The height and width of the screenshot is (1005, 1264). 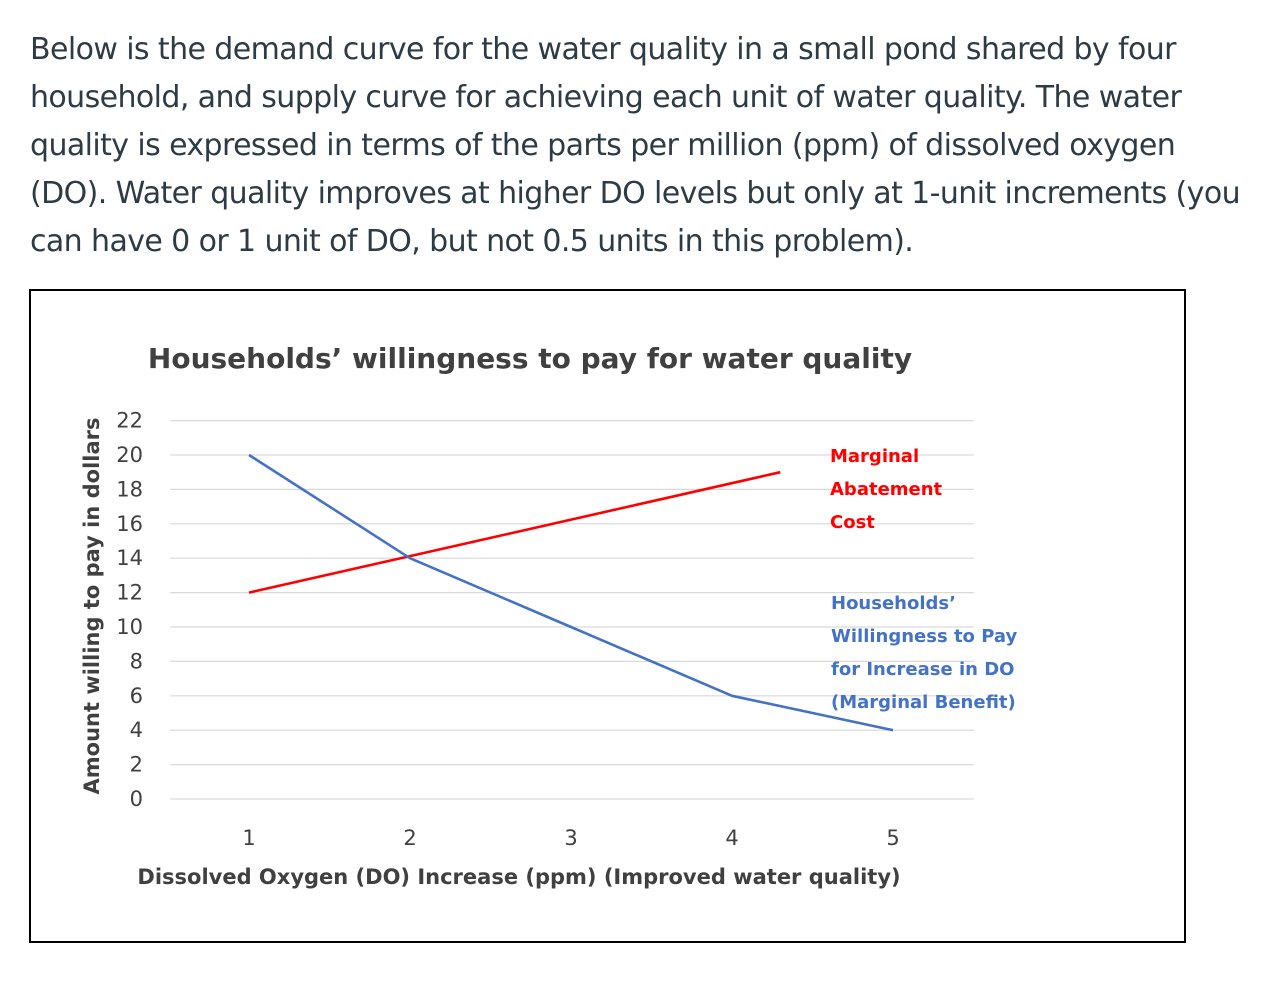 What do you see at coordinates (129, 558) in the screenshot?
I see `y-tick-label: 14` at bounding box center [129, 558].